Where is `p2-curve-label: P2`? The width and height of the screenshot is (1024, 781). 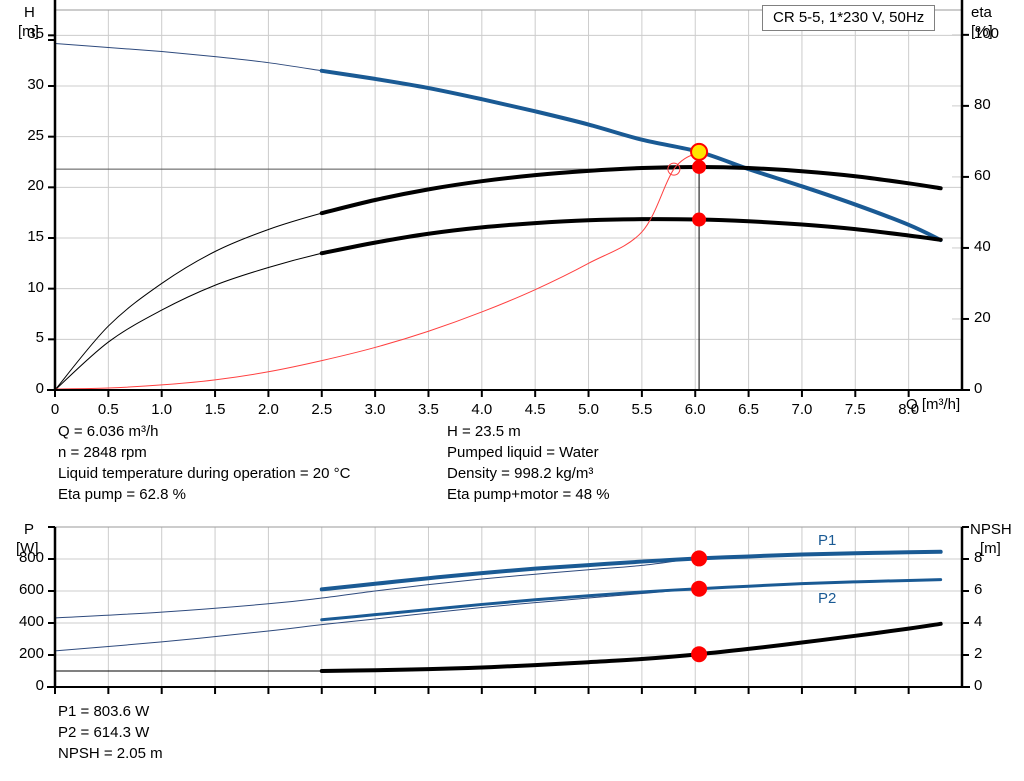
p2-curve-label: P2 is located at coordinates (827, 598).